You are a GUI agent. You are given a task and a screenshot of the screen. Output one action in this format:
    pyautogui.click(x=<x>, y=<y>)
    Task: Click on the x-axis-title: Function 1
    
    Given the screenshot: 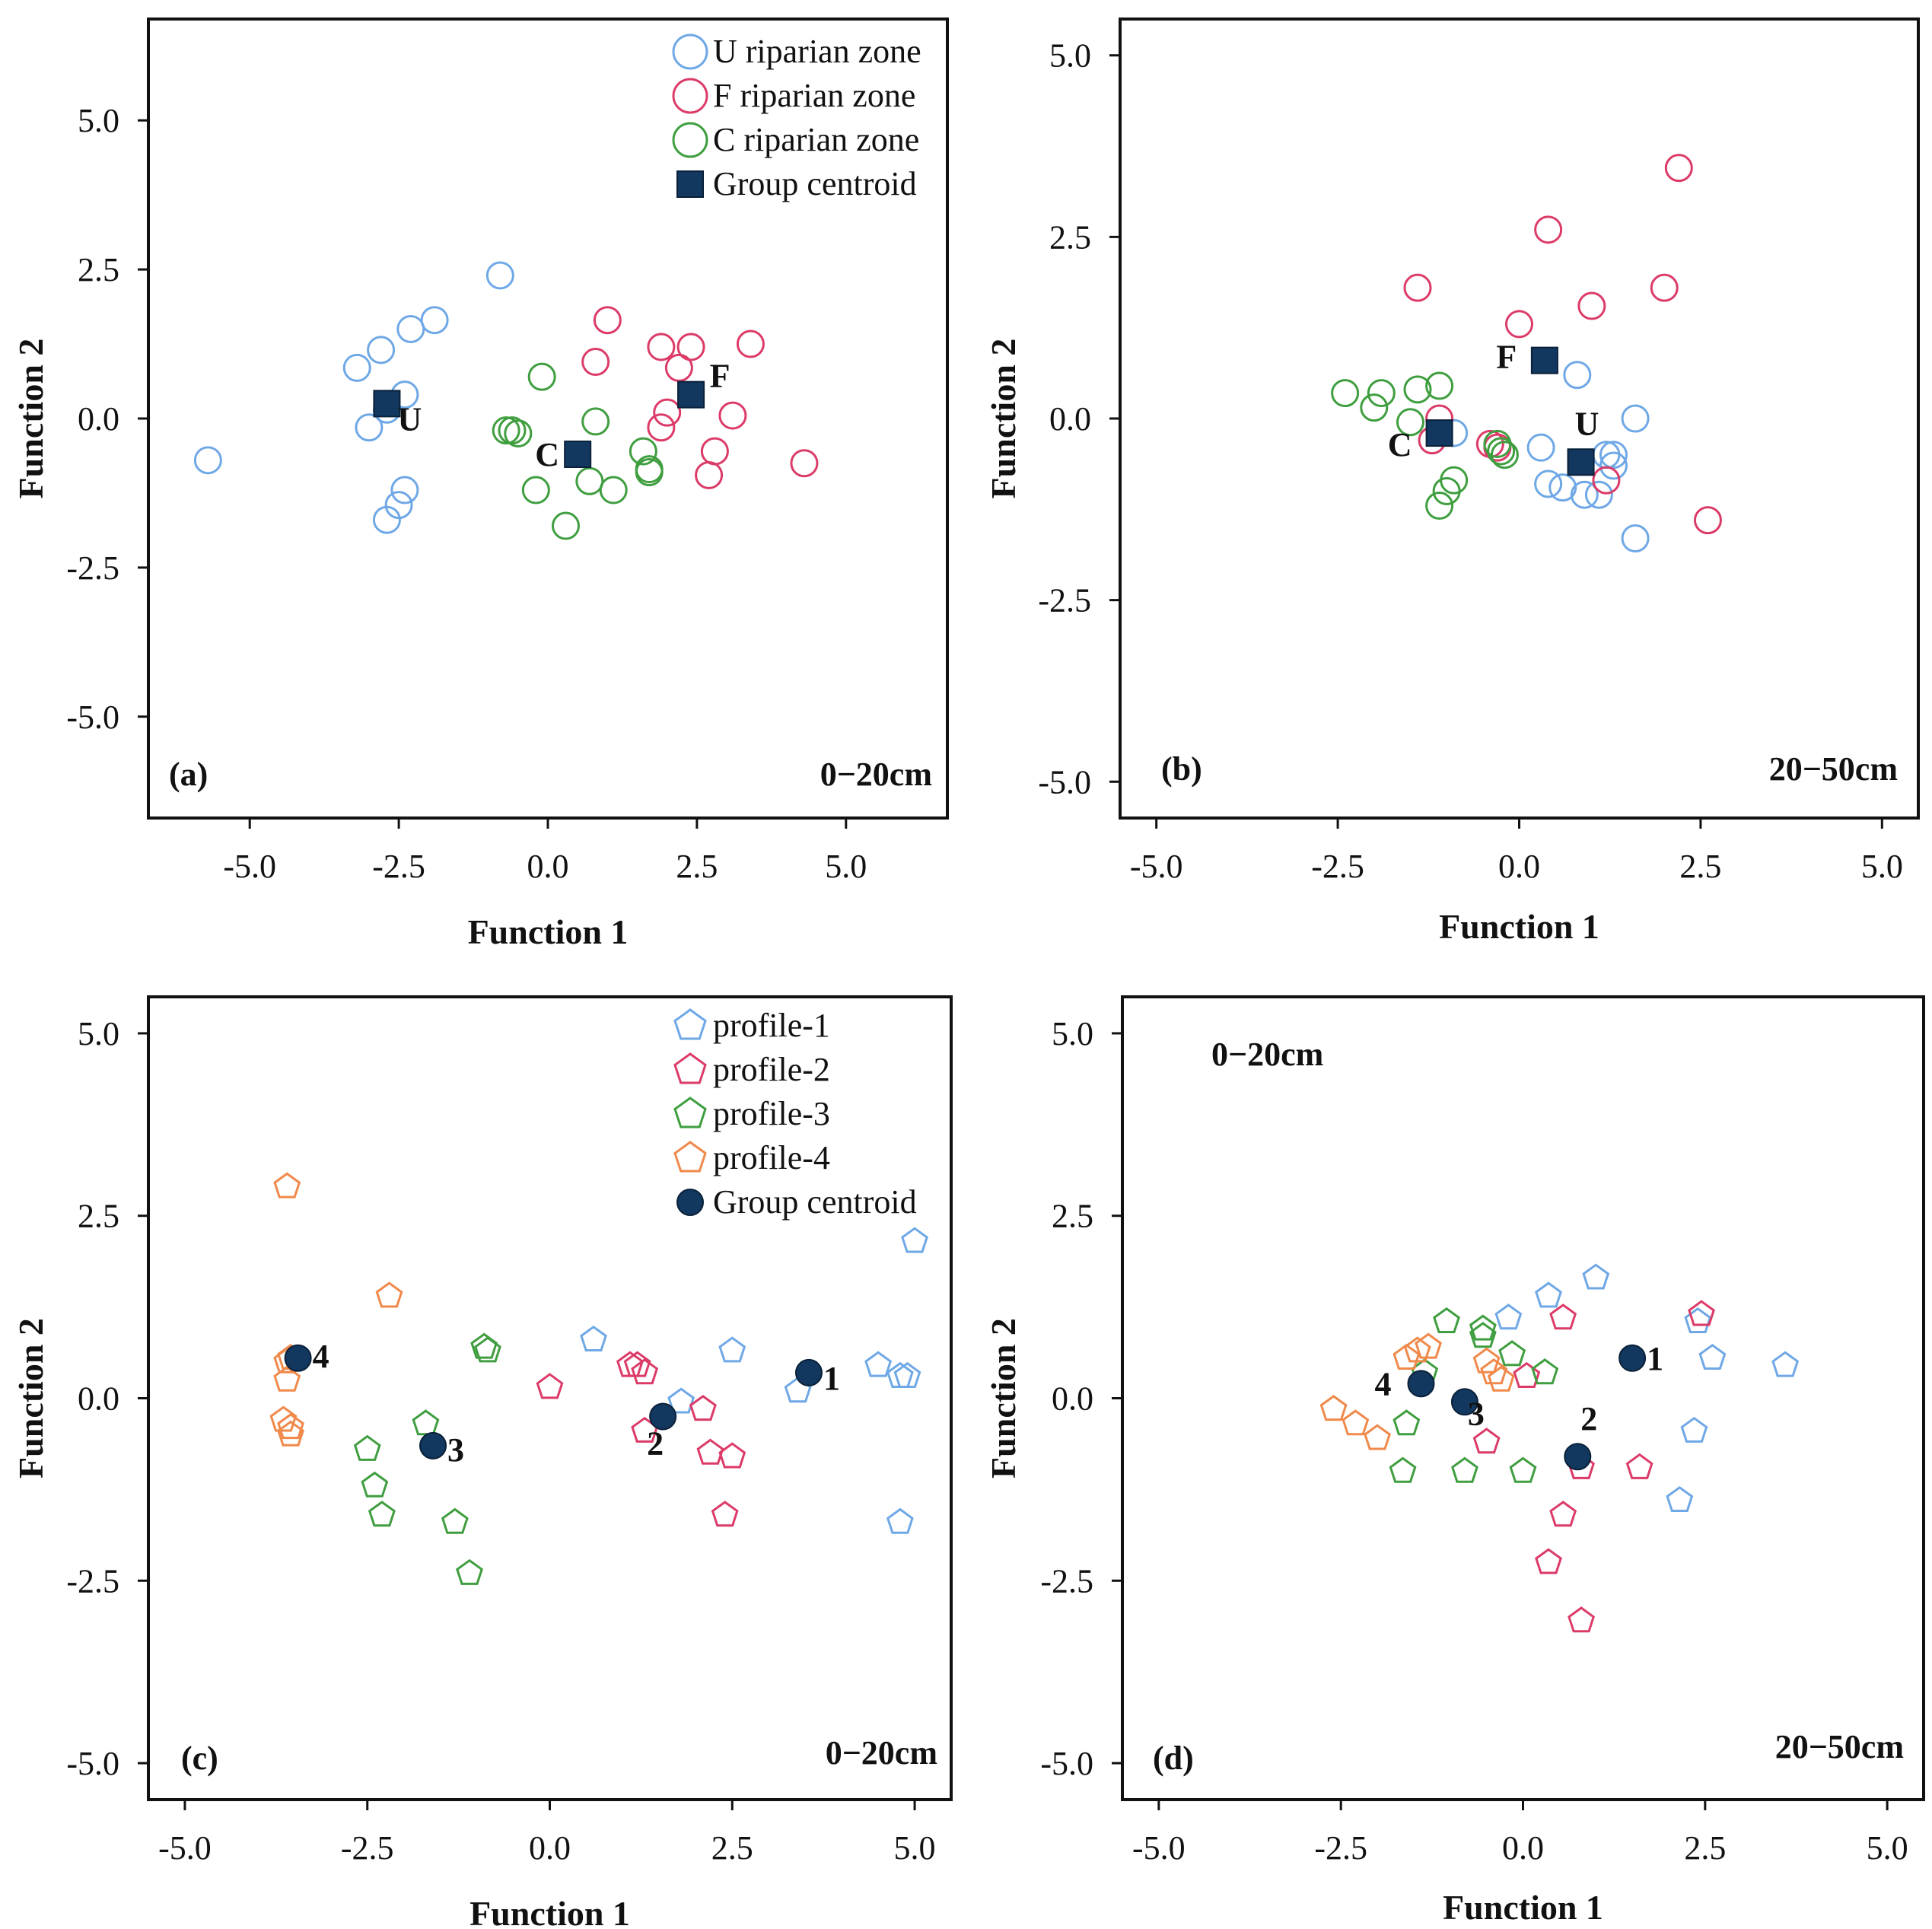 What is the action you would take?
    pyautogui.click(x=549, y=1911)
    